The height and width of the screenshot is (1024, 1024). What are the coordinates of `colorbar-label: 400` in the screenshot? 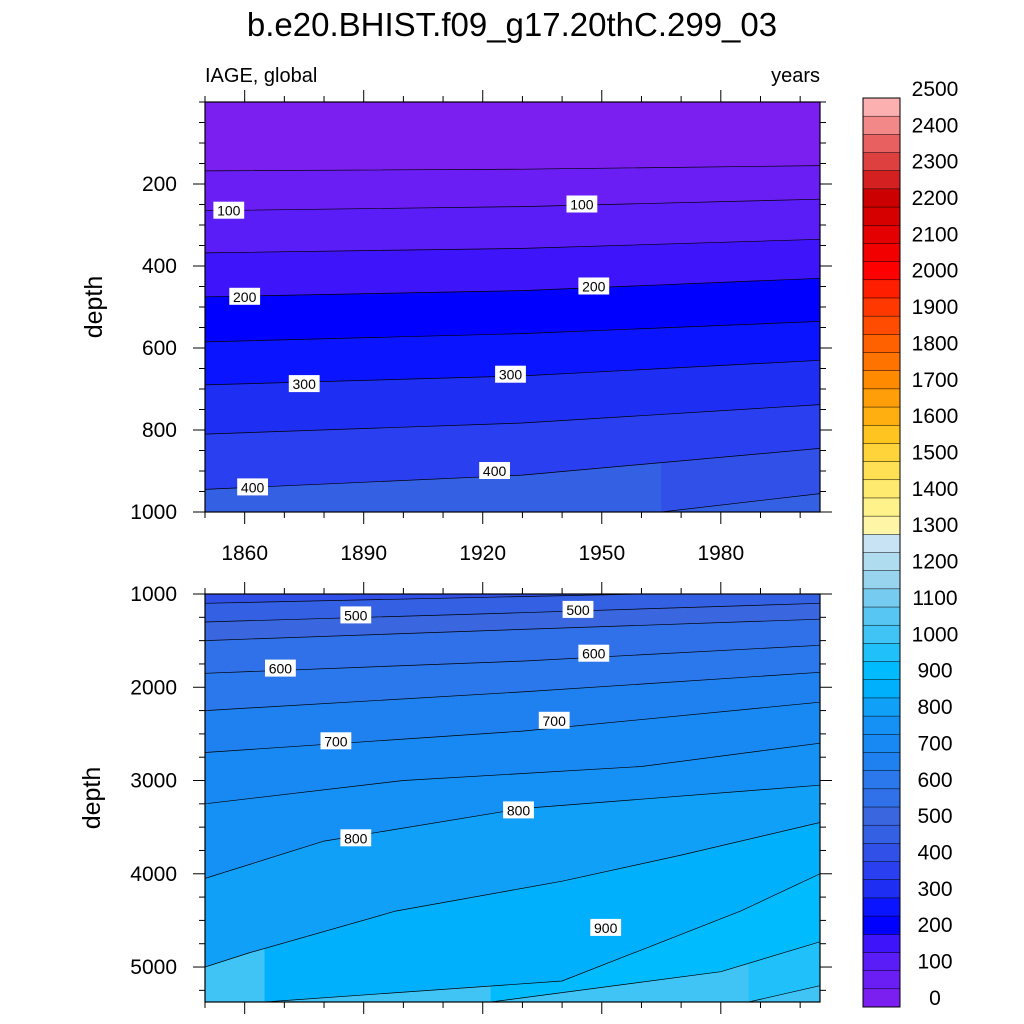 It's located at (934, 853).